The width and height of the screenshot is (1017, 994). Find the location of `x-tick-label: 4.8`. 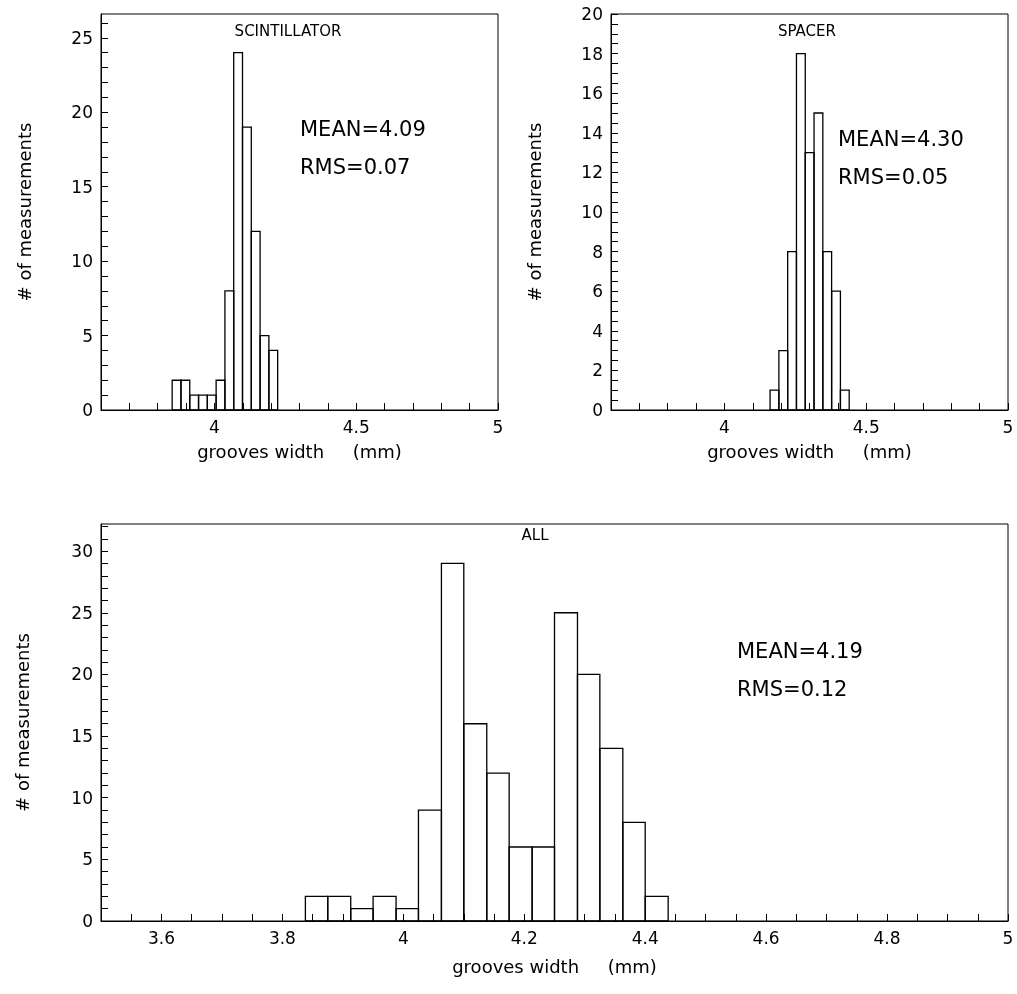

x-tick-label: 4.8 is located at coordinates (887, 937).